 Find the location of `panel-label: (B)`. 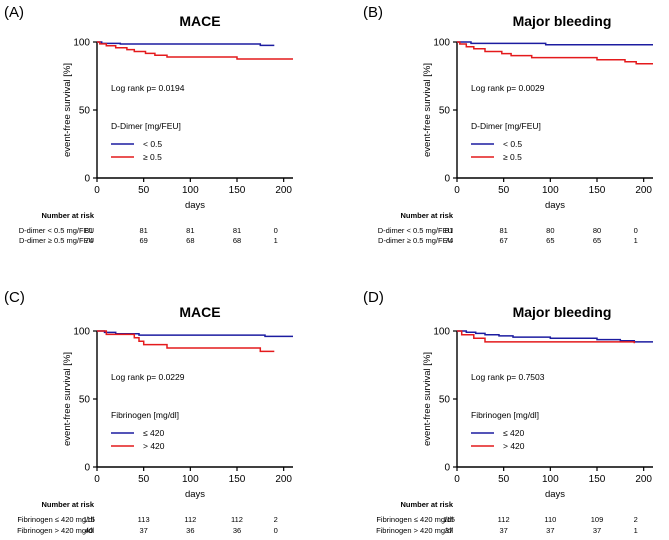

panel-label: (B) is located at coordinates (373, 12).